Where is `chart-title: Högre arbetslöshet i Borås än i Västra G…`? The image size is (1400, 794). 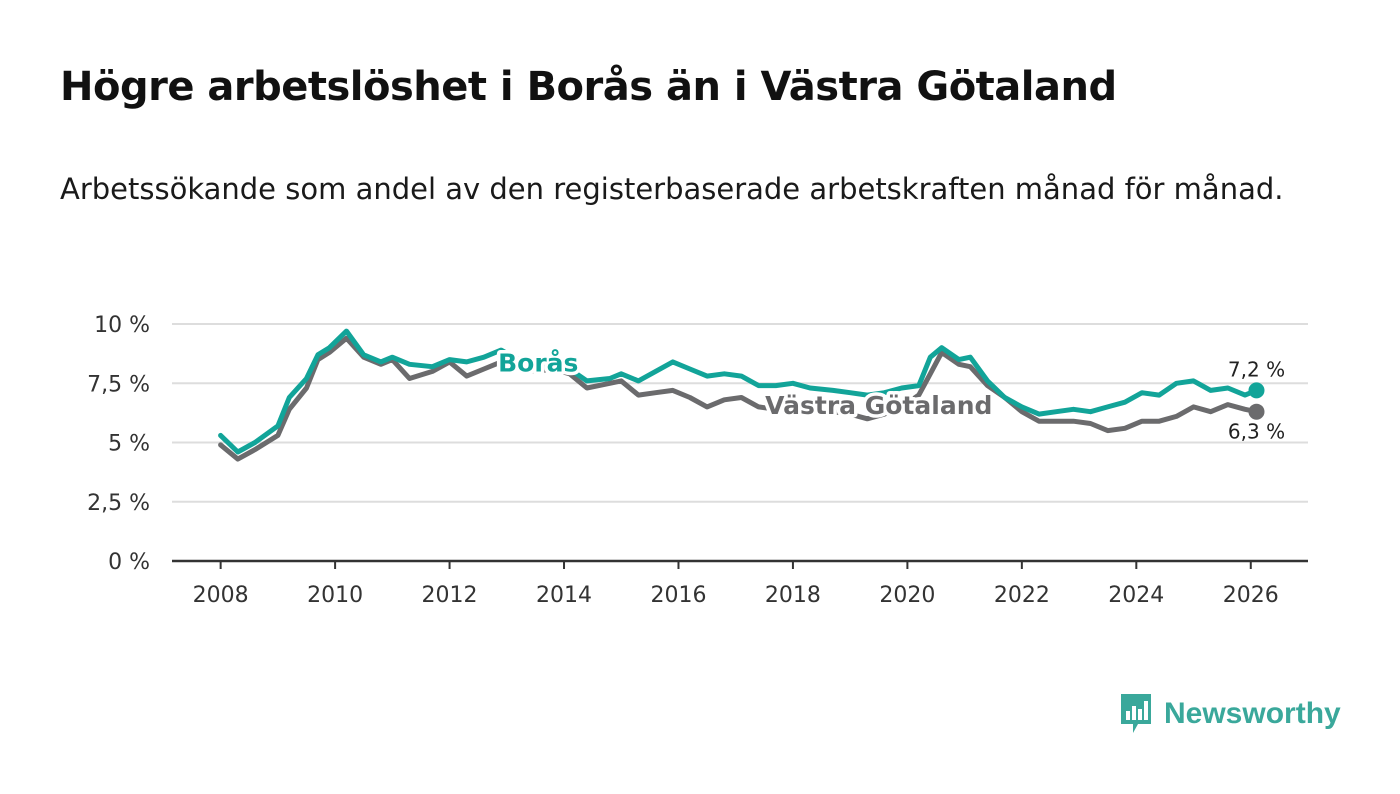 chart-title: Högre arbetslöshet i Borås än i Västra G… is located at coordinates (588, 87).